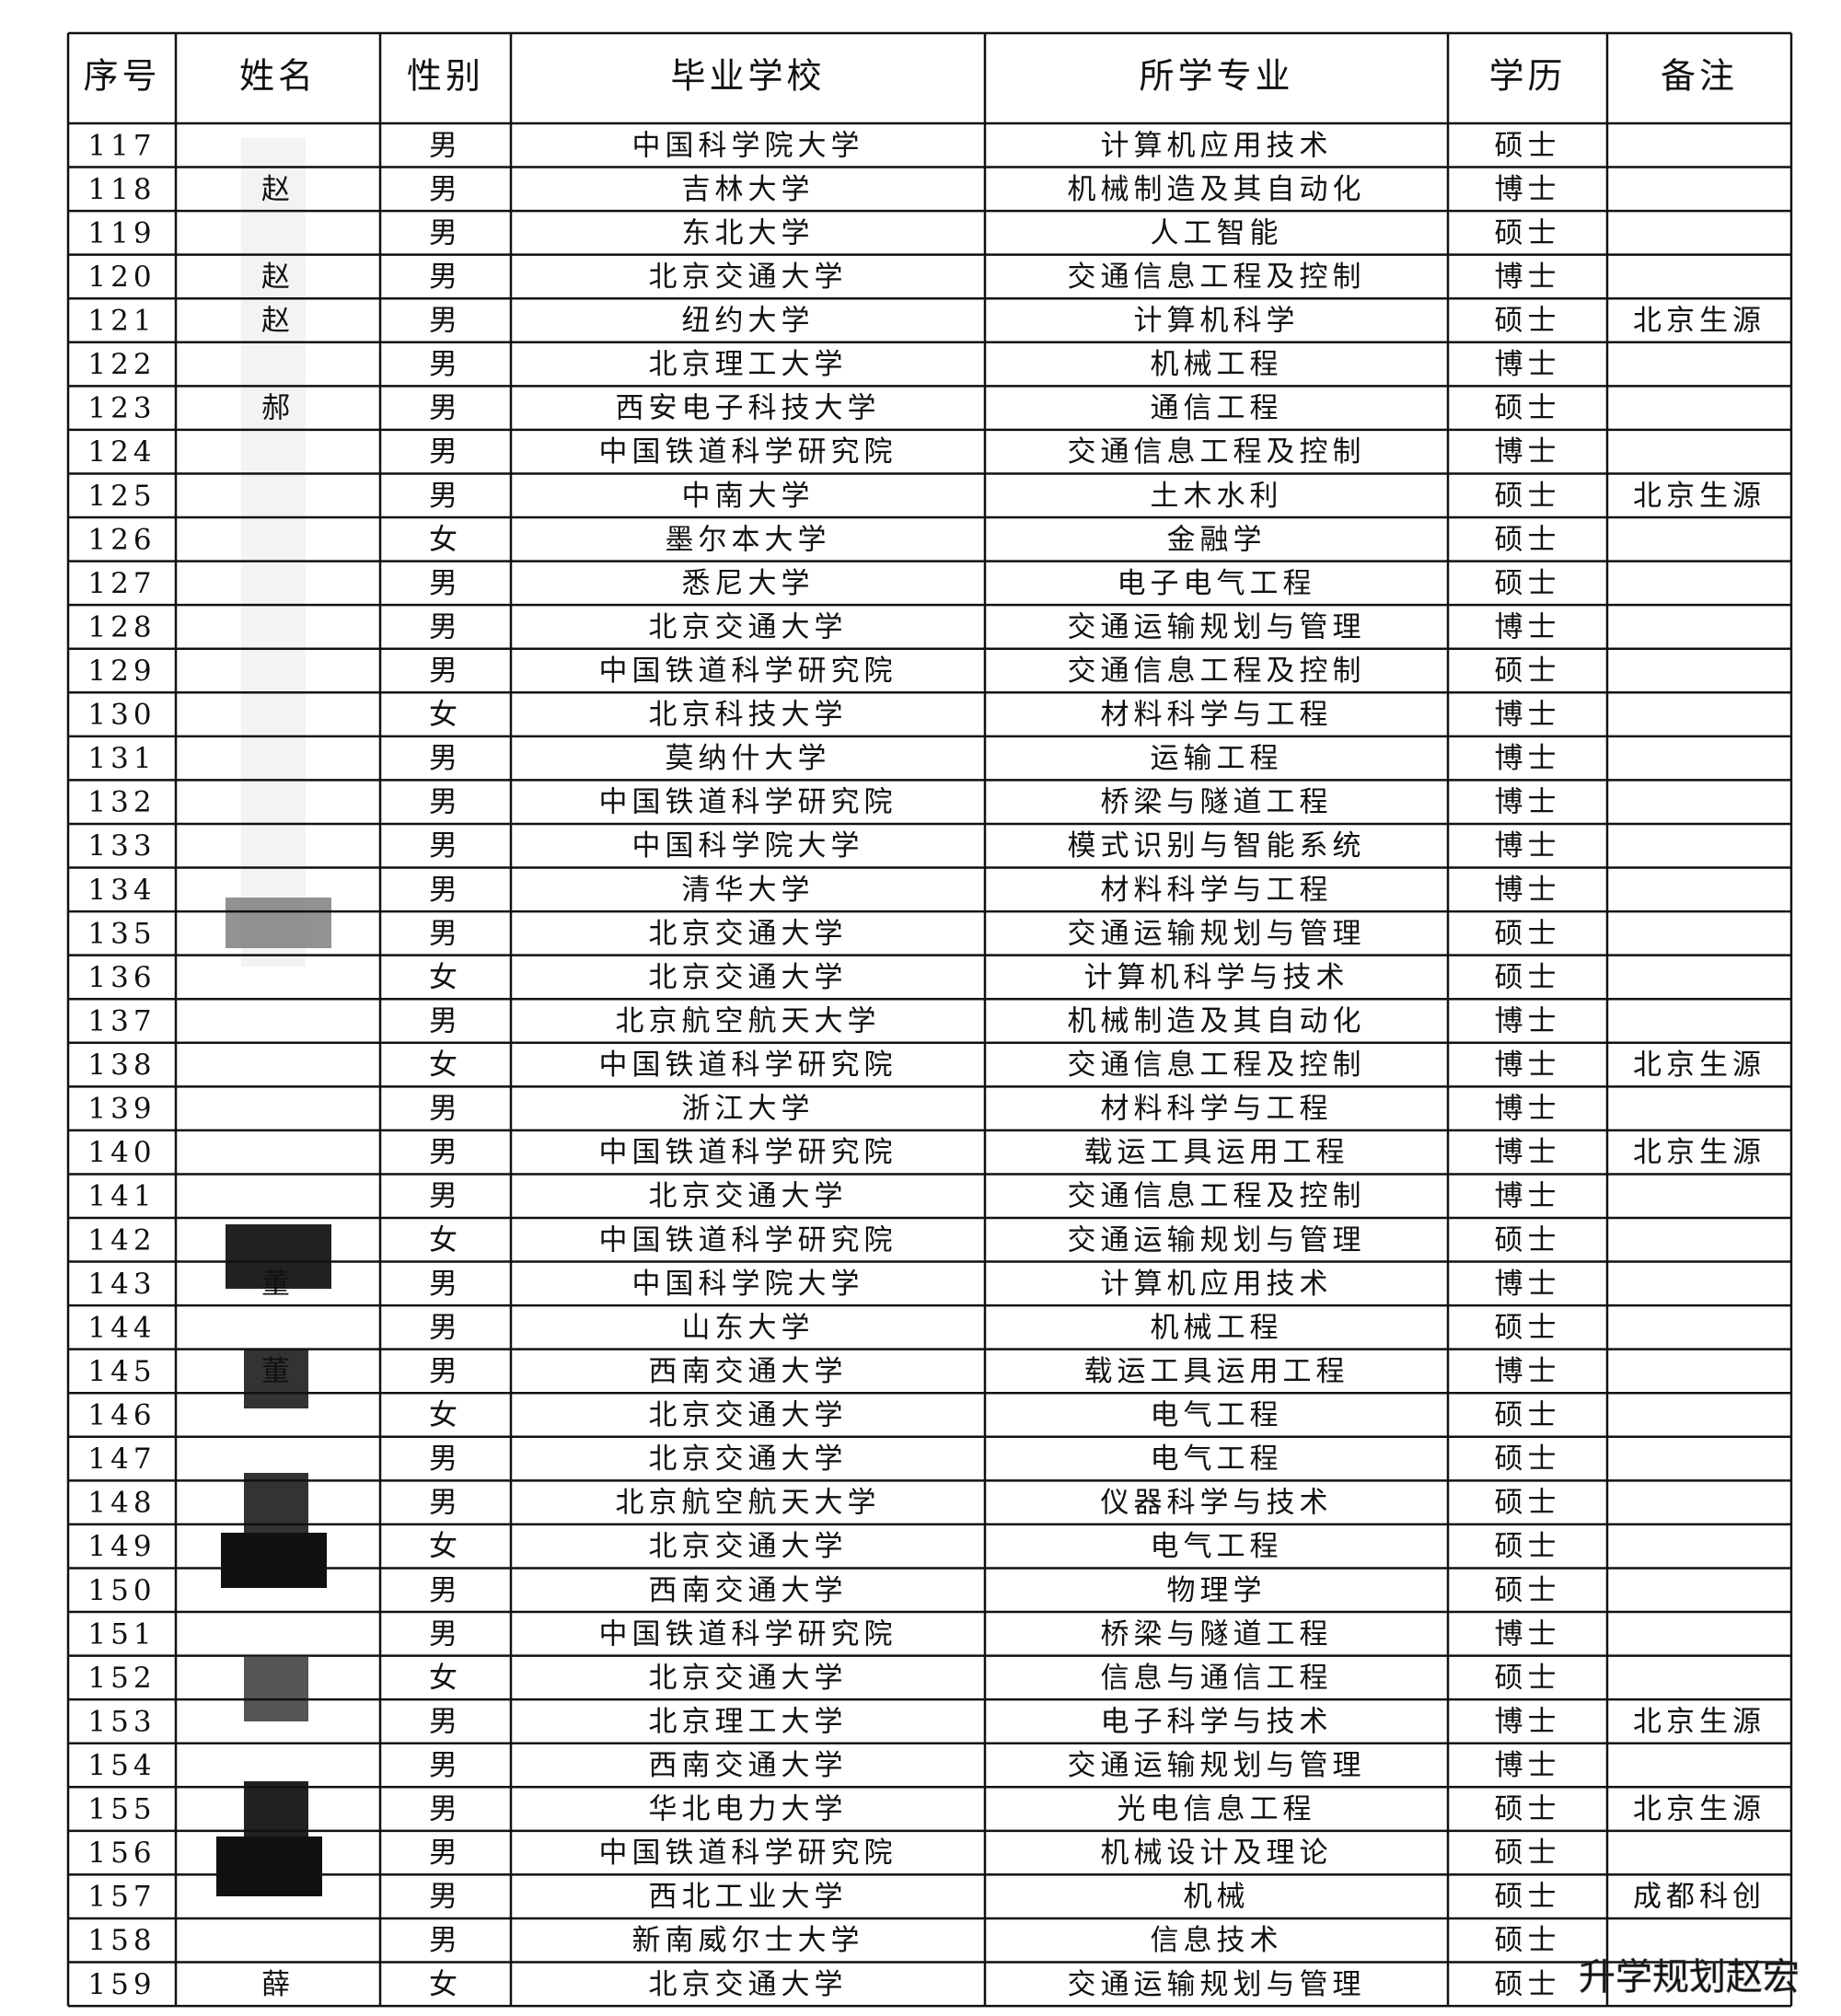 This screenshot has width=1841, height=2016. I want to click on table-cell: 154, so click(121, 1765).